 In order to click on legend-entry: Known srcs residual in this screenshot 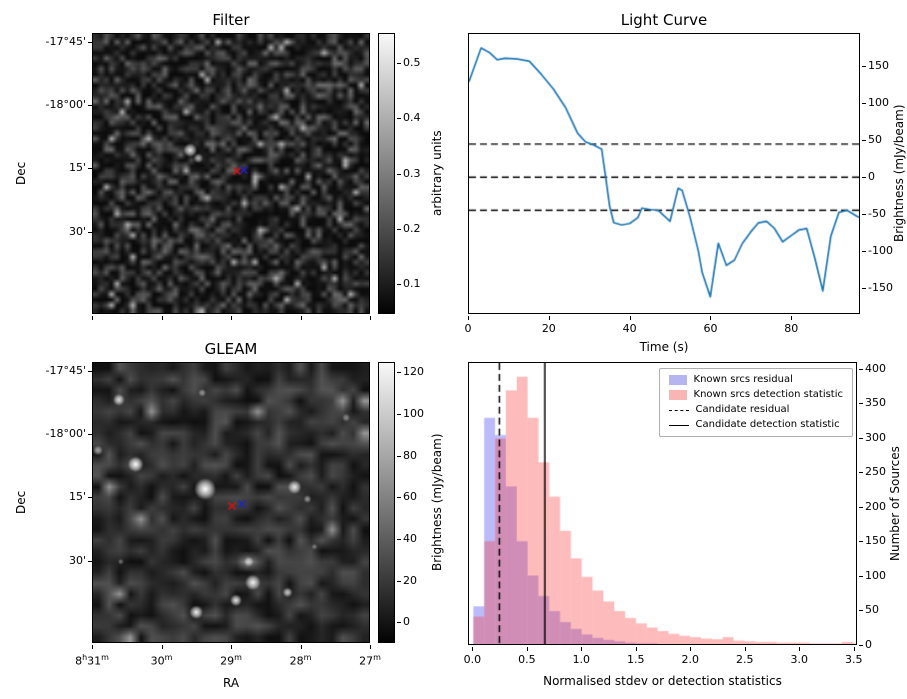, I will do `click(755, 380)`.